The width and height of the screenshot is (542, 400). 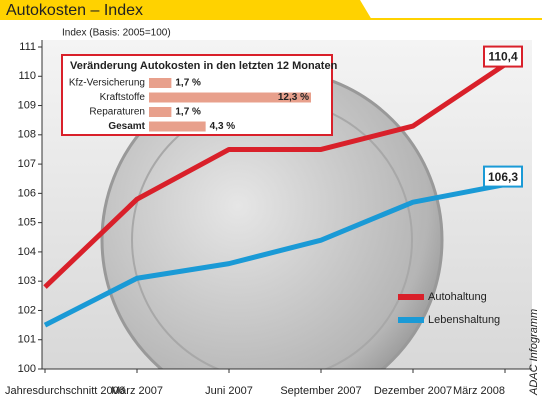 I want to click on y-tick-label: 109, so click(x=27, y=105).